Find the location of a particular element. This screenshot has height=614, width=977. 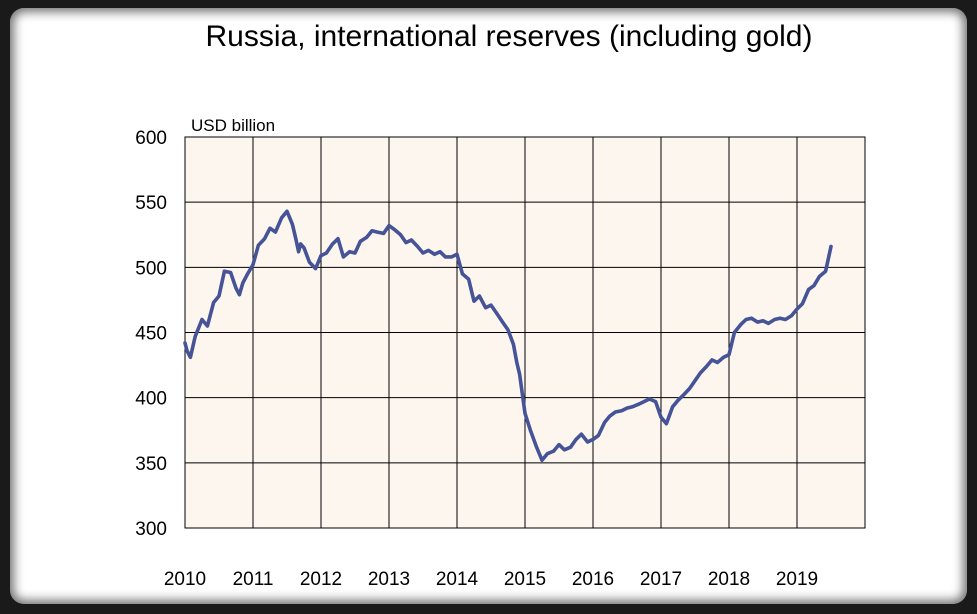

x-tick-label: 2016 is located at coordinates (593, 579).